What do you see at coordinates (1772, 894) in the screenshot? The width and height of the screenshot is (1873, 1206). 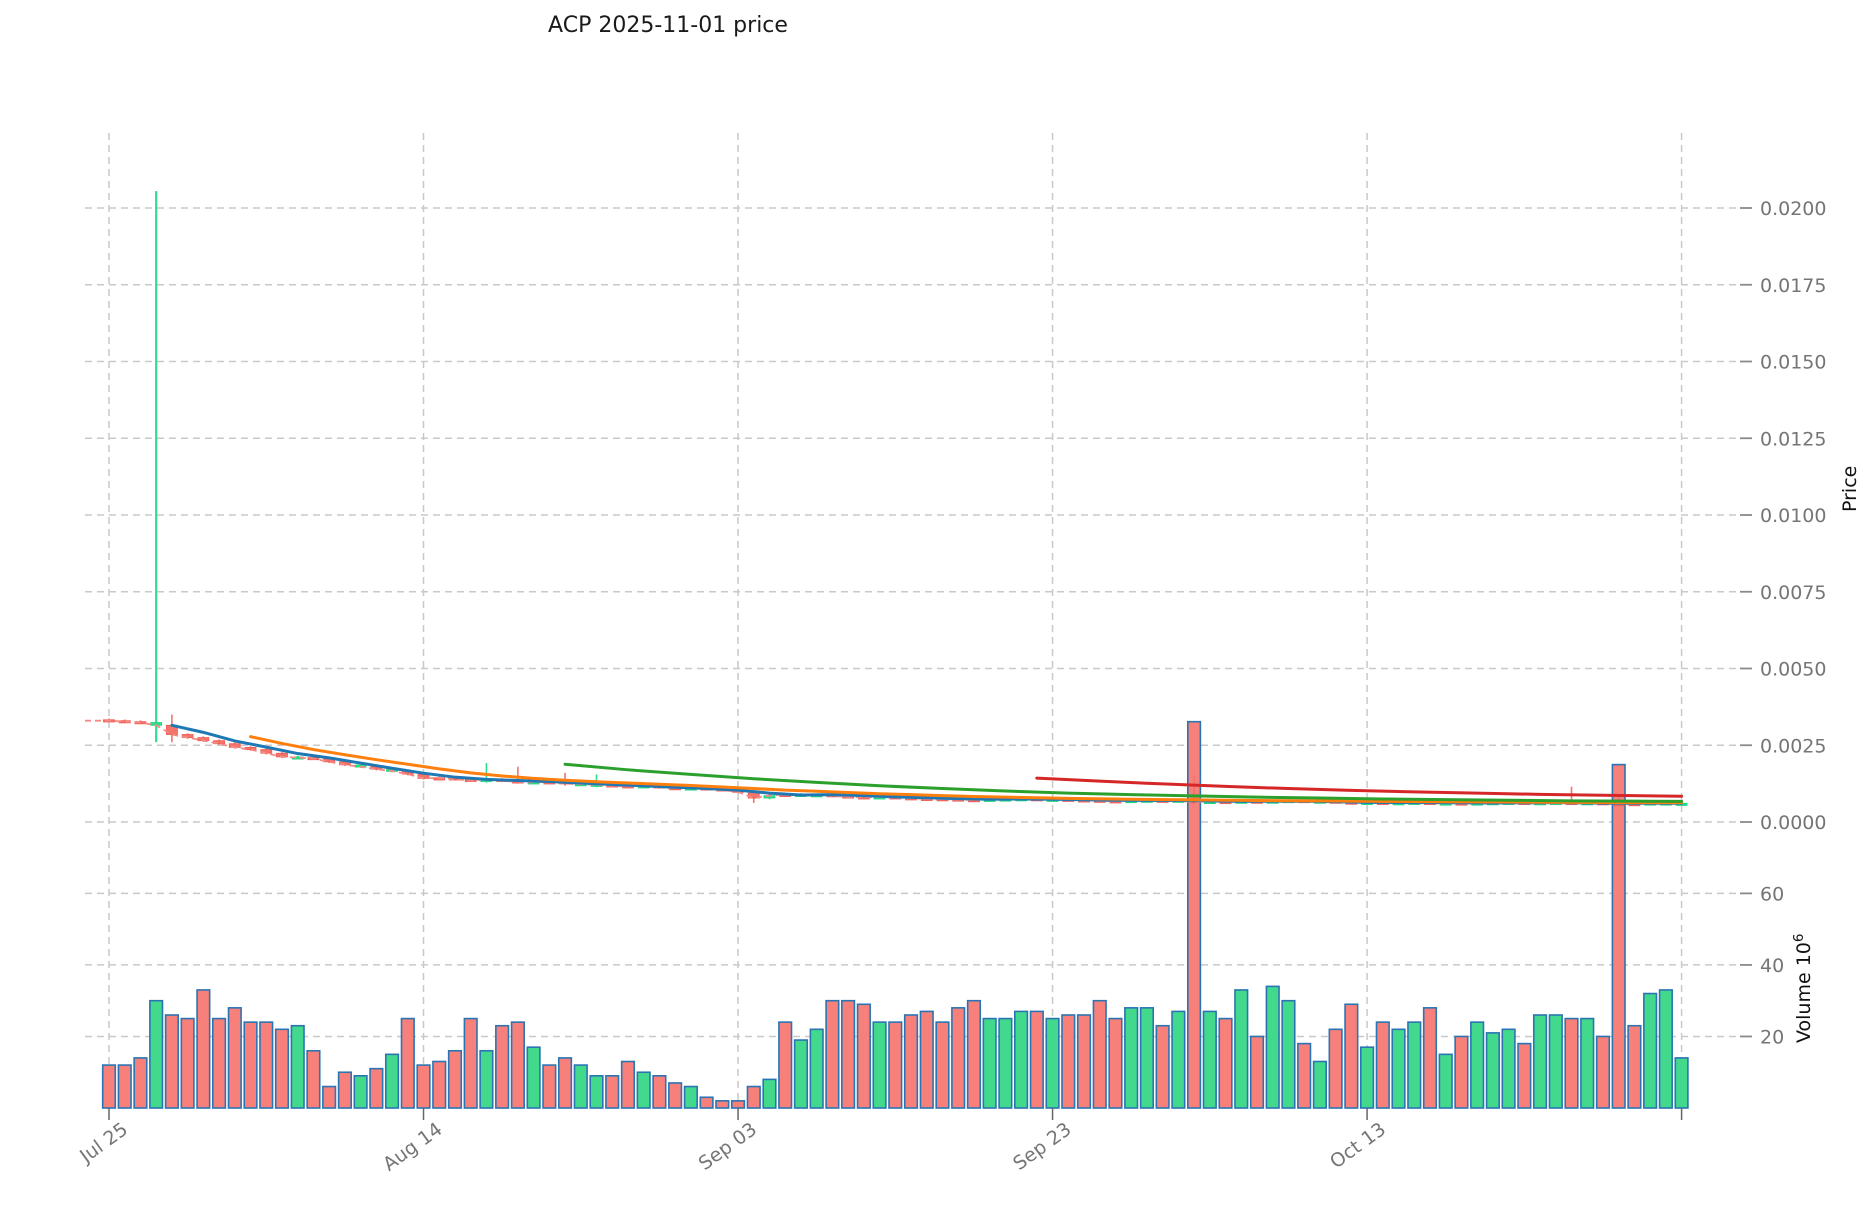 I see `volume-tick-label: 60` at bounding box center [1772, 894].